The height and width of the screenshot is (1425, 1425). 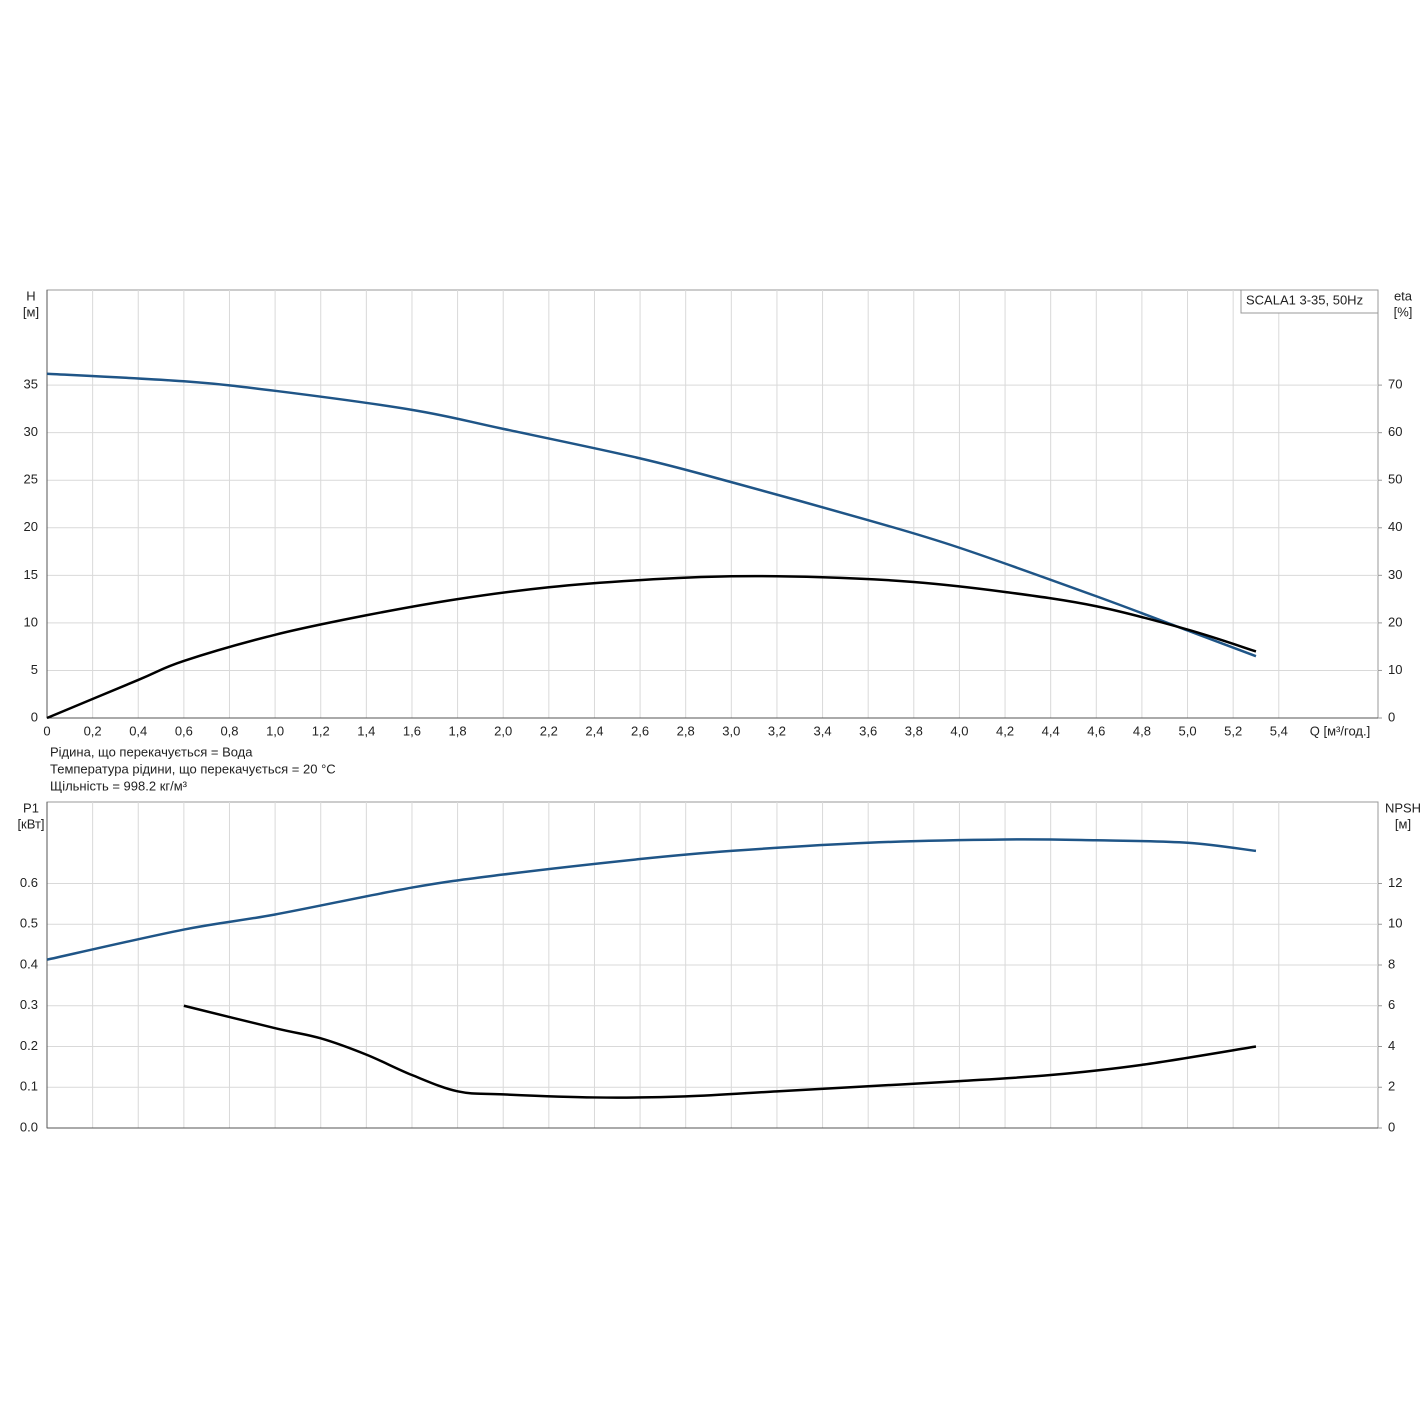 What do you see at coordinates (1403, 295) in the screenshot?
I see `y2-axis-label: eta` at bounding box center [1403, 295].